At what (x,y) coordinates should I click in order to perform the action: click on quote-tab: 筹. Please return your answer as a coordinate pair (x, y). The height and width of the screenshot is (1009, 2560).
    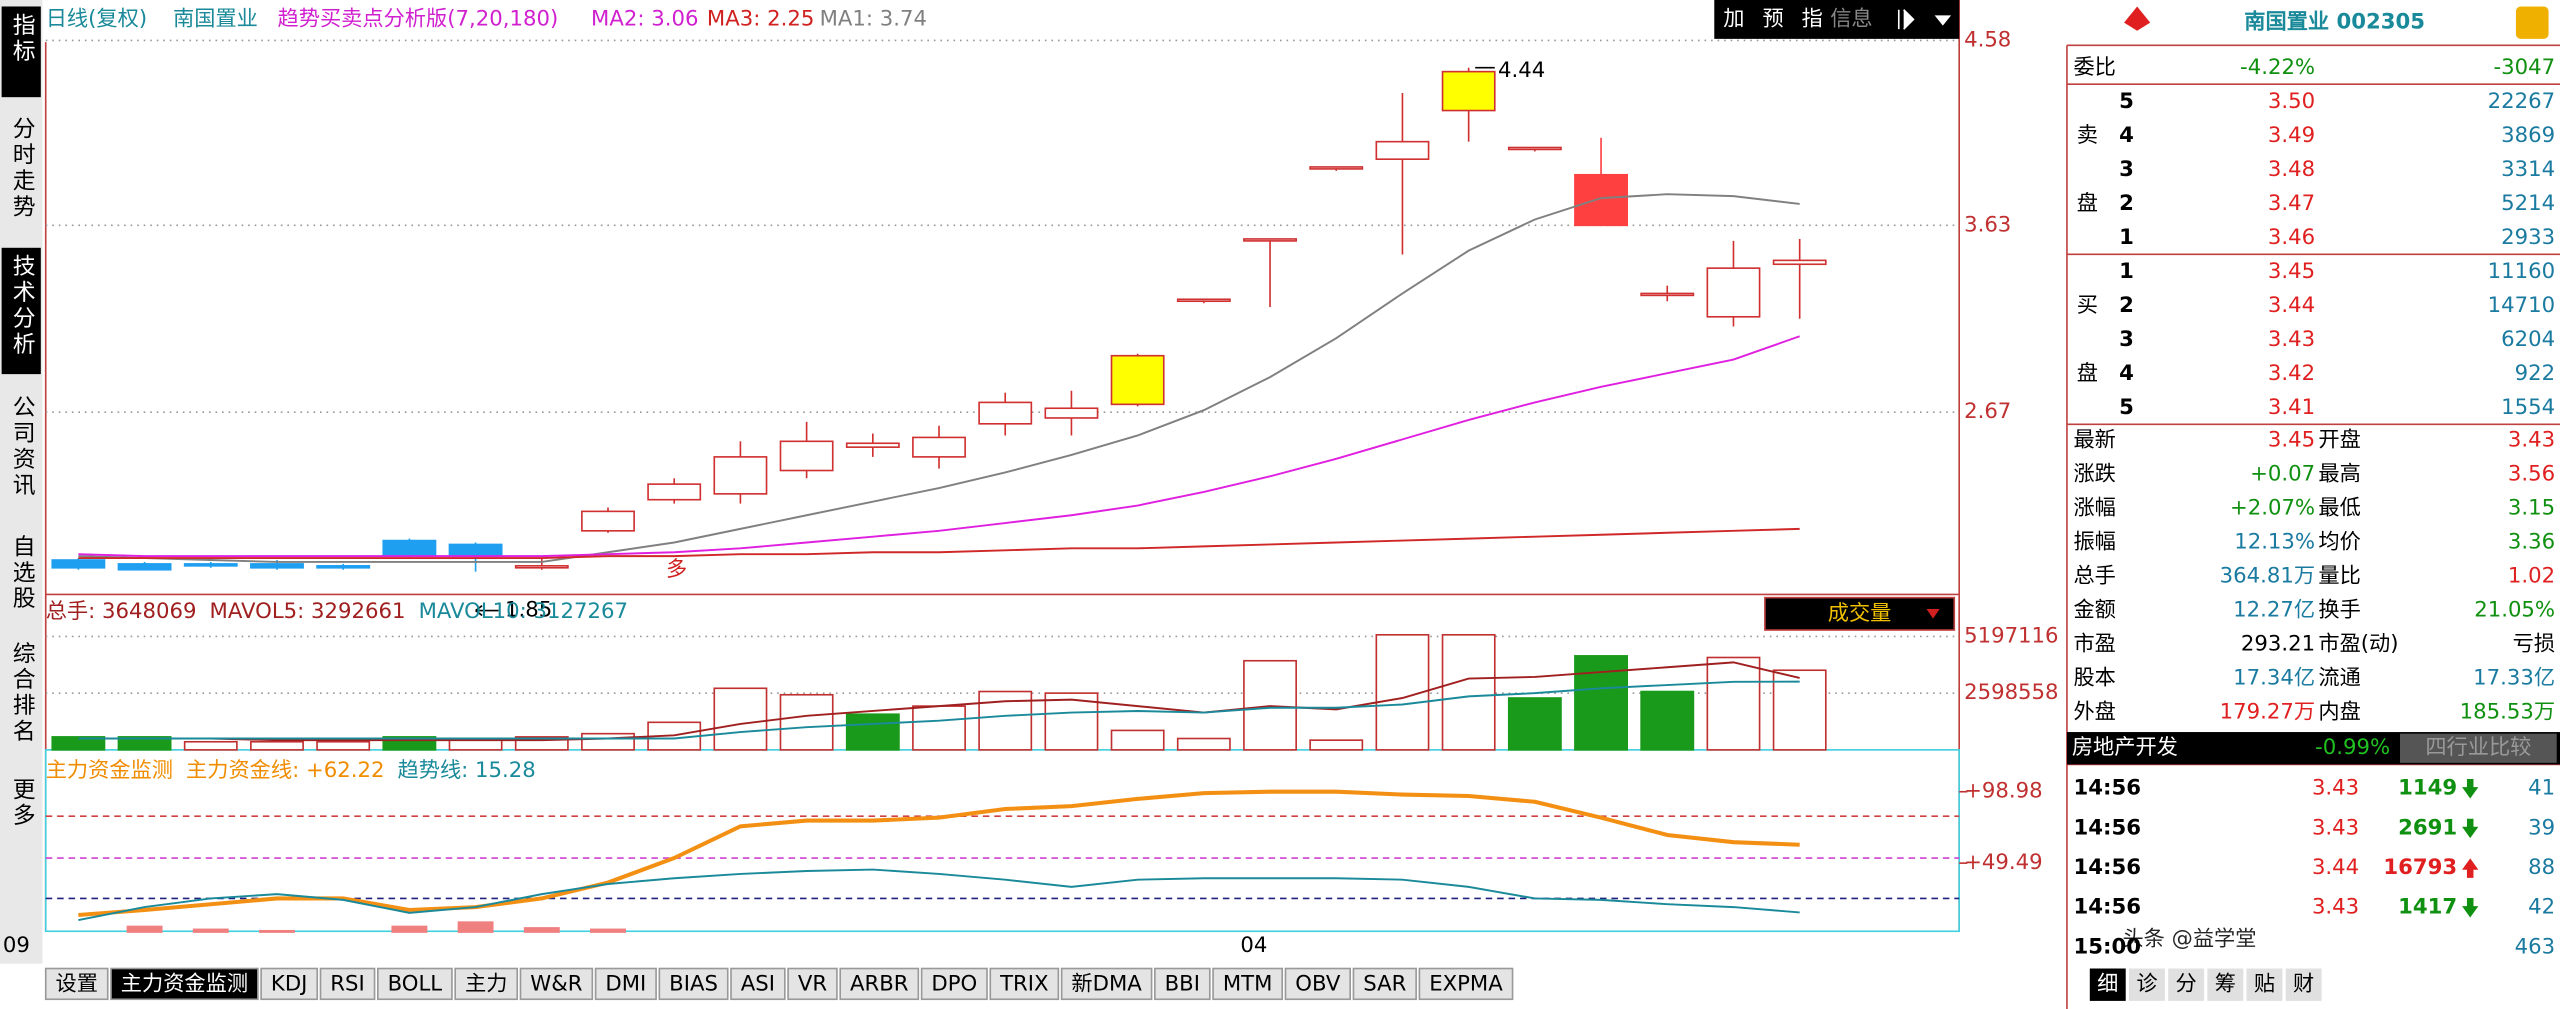
    Looking at the image, I should click on (2225, 983).